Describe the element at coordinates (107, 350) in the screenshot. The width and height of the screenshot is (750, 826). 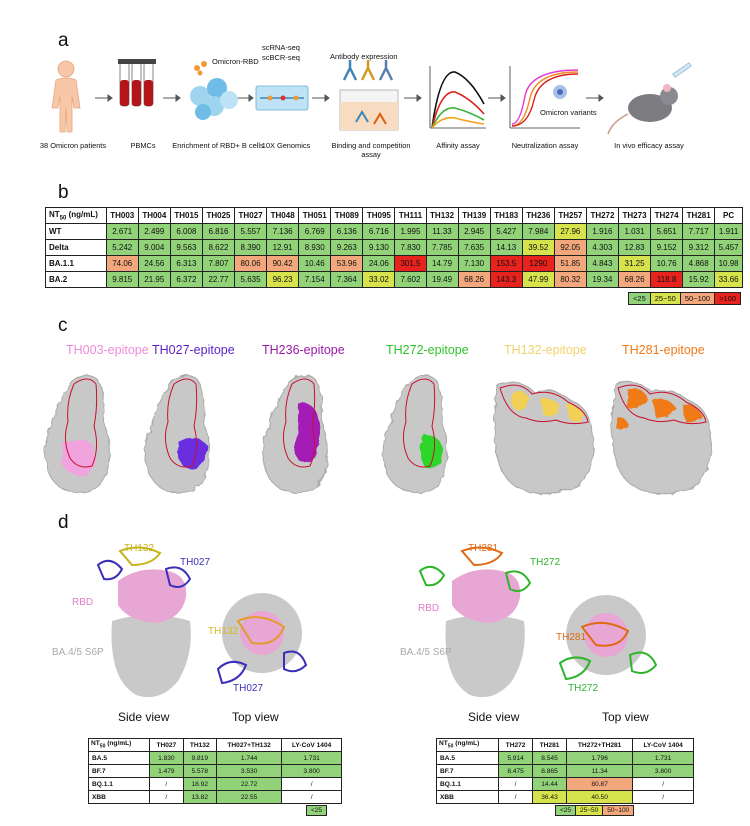
I see `epitope-title-th003: TH003-epitope` at that location.